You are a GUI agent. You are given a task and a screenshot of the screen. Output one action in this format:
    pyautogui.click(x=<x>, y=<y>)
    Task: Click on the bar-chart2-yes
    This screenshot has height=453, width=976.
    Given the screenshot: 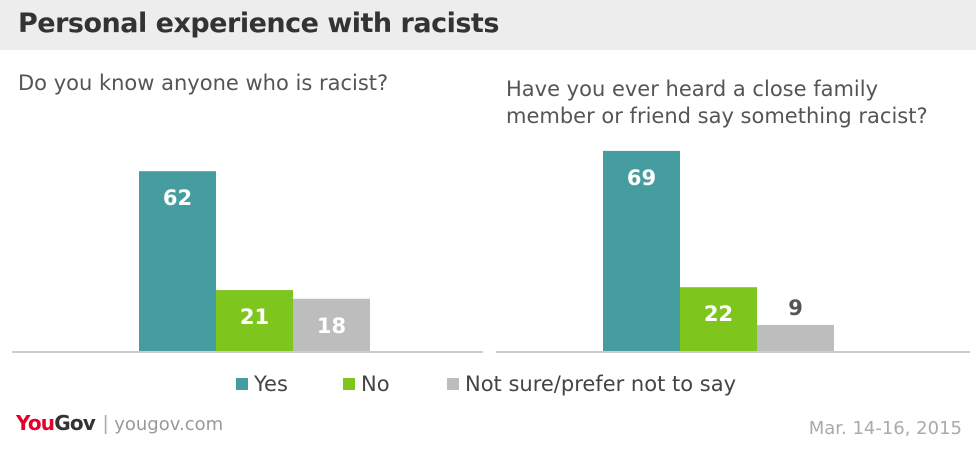 What is the action you would take?
    pyautogui.click(x=641, y=250)
    